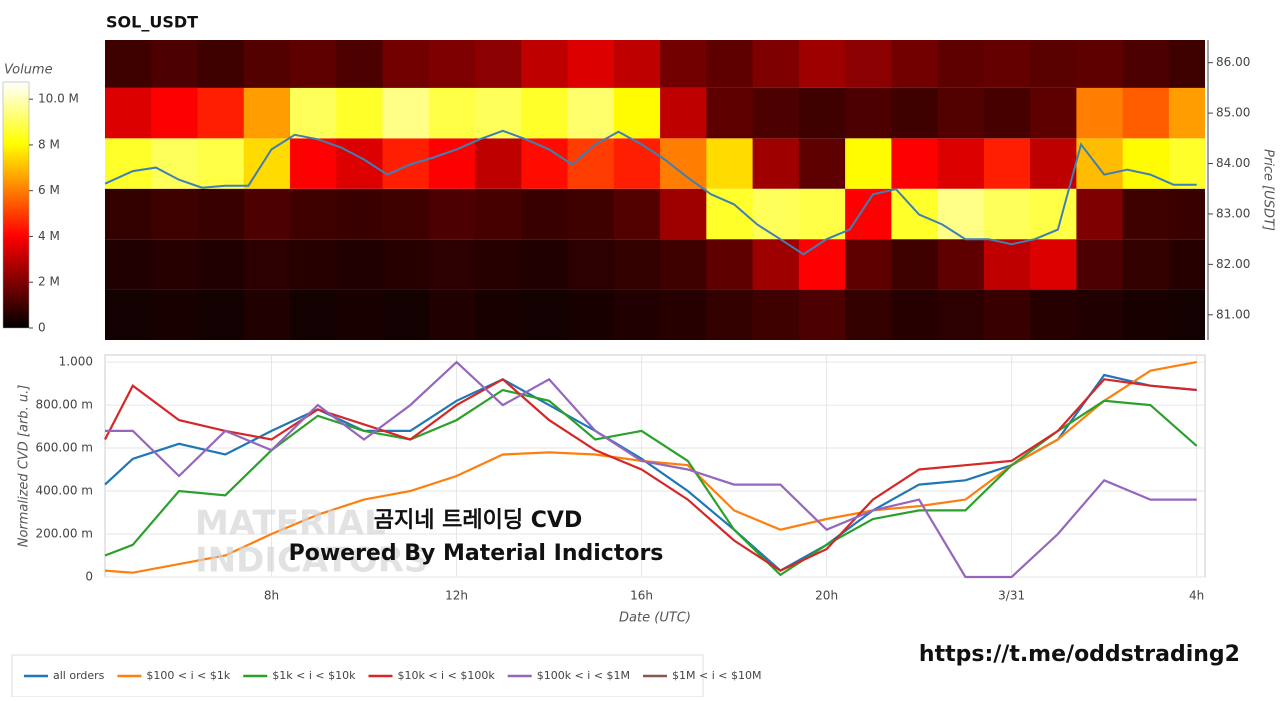 The image size is (1280, 701). Describe the element at coordinates (314, 675) in the screenshot. I see `legend-label: $1k < i < $10k` at that location.